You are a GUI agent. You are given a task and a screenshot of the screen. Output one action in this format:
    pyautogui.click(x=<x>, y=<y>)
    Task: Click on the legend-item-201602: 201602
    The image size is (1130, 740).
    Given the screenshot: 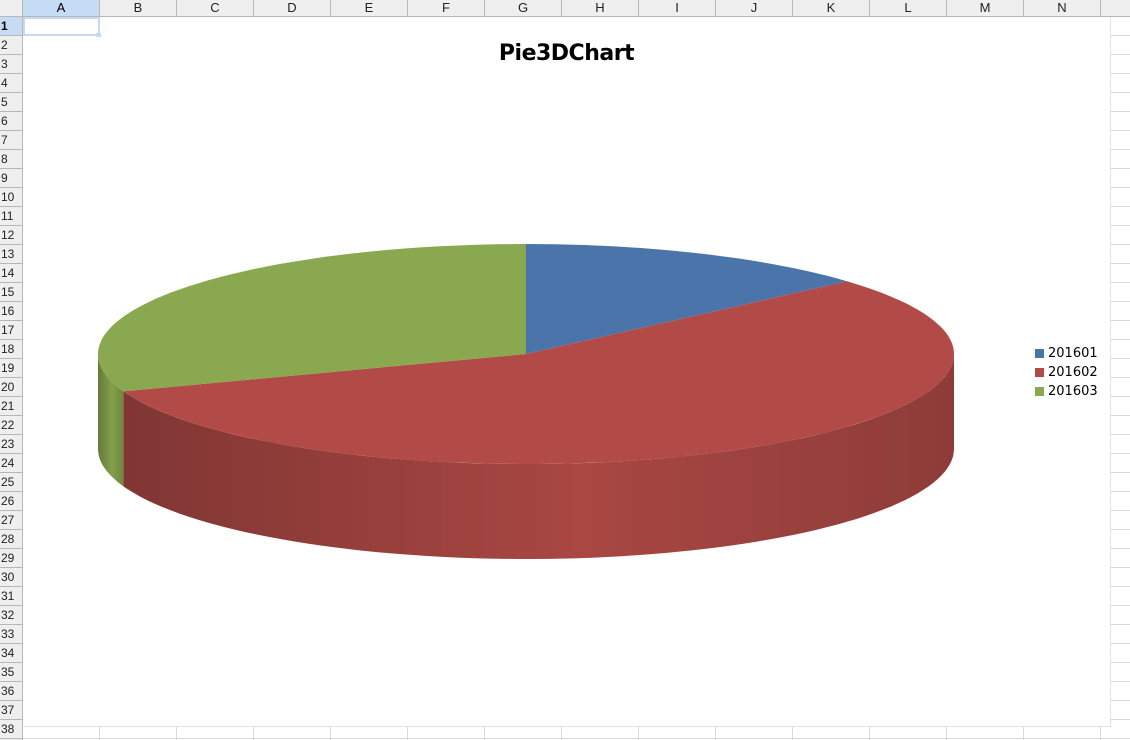 What is the action you would take?
    pyautogui.click(x=1066, y=372)
    